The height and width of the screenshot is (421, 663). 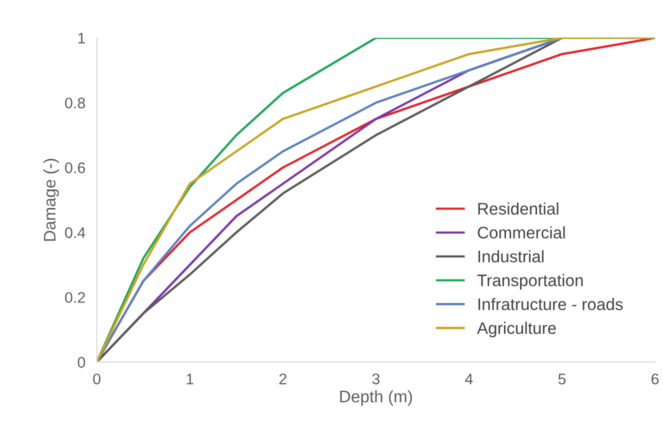 What do you see at coordinates (75, 168) in the screenshot?
I see `y-tick-label: 0.6` at bounding box center [75, 168].